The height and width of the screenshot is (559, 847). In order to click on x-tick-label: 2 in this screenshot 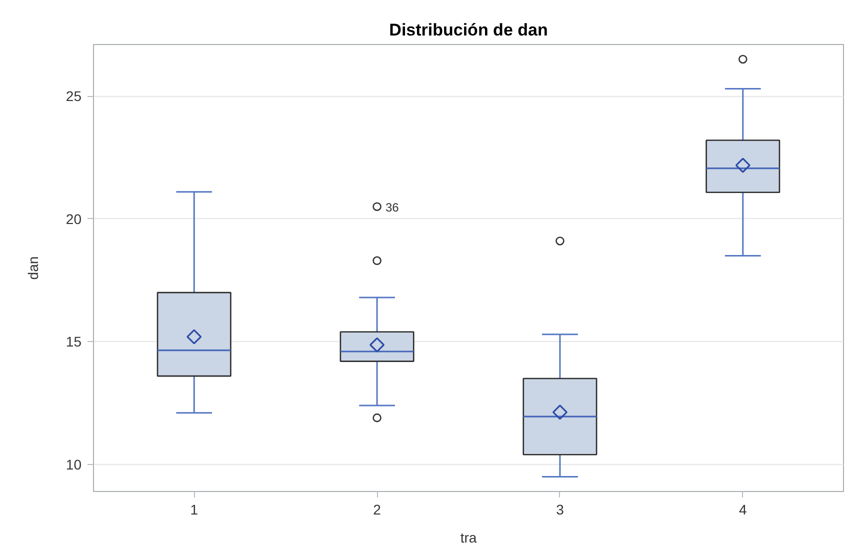, I will do `click(377, 510)`.